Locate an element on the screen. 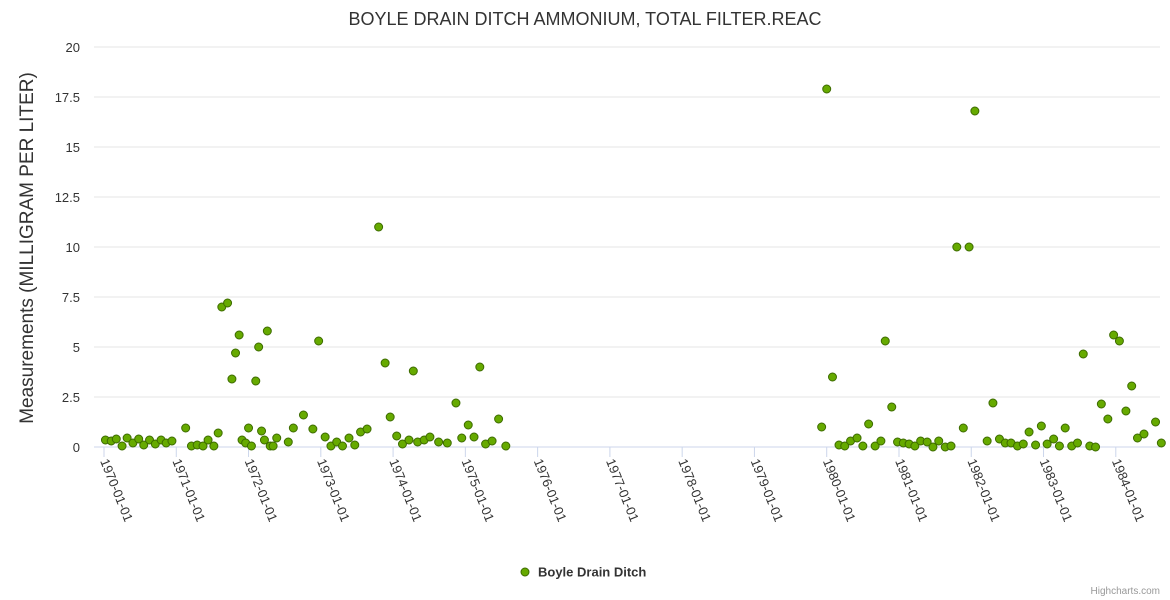 The height and width of the screenshot is (600, 1170). legend-item-label: Boyle Drain Ditch is located at coordinates (592, 572).